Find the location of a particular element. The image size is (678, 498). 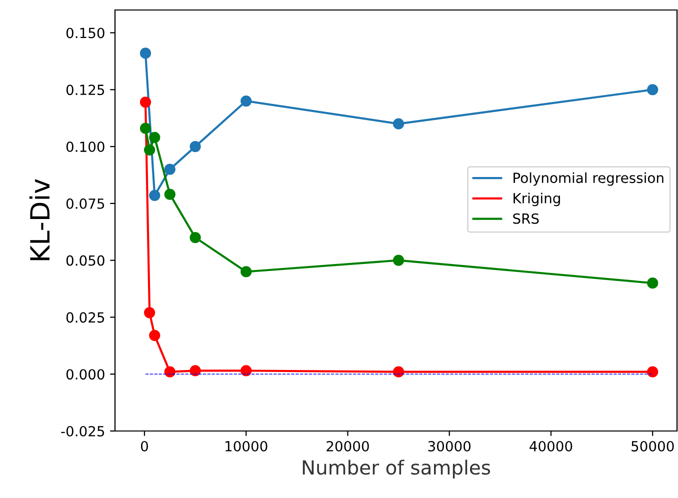

y-tick-label: 0.150 is located at coordinates (85, 33).